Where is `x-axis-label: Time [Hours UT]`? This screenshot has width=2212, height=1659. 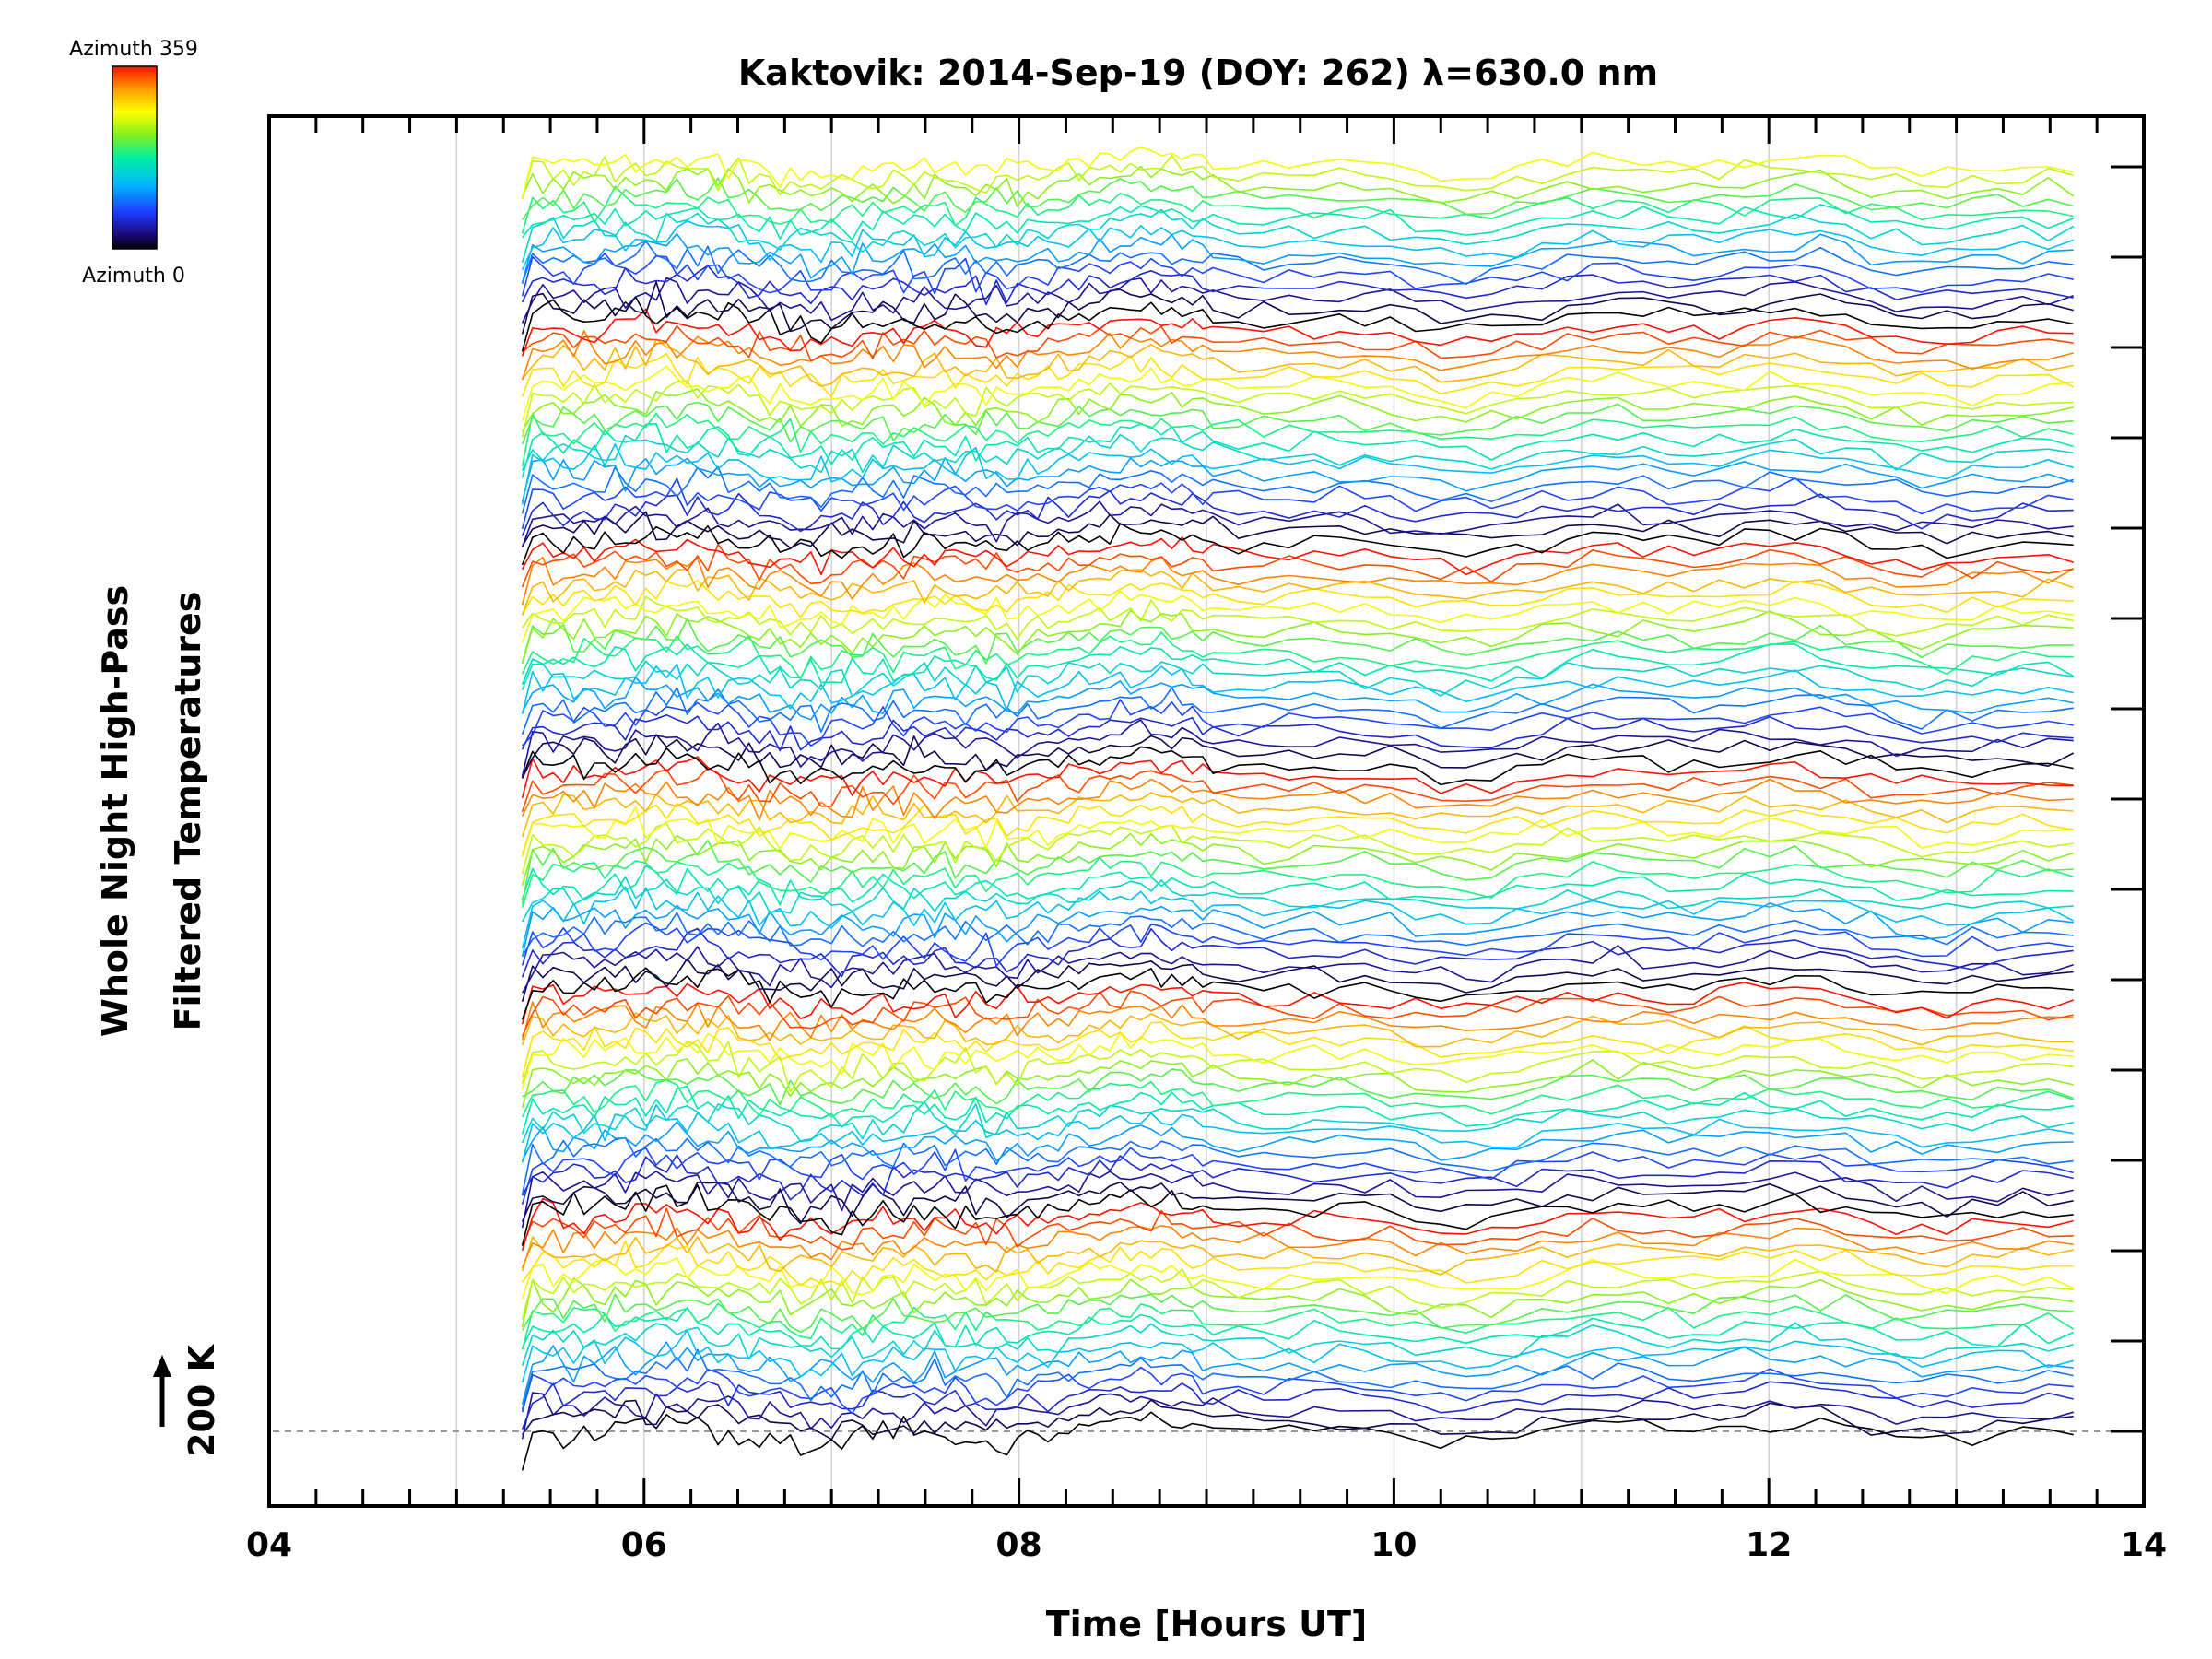
x-axis-label: Time [Hours UT] is located at coordinates (1207, 1624).